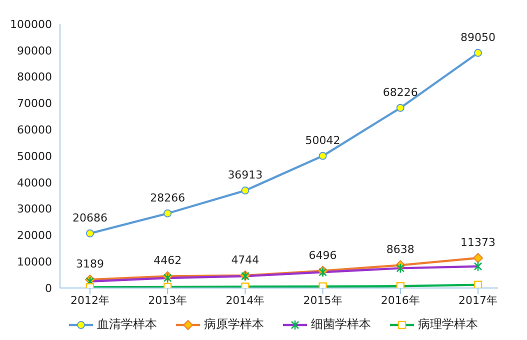 The height and width of the screenshot is (340, 527). I want to click on data-label: 3189, so click(90, 264).